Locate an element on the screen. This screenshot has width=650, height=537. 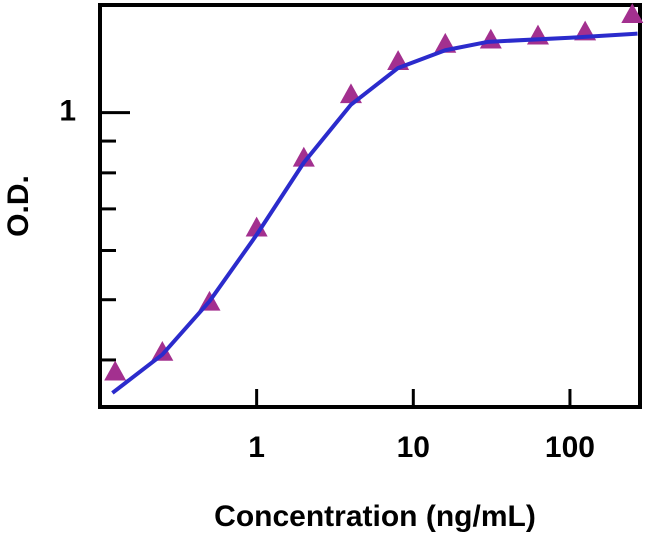
x-tick-label: 100 is located at coordinates (570, 447).